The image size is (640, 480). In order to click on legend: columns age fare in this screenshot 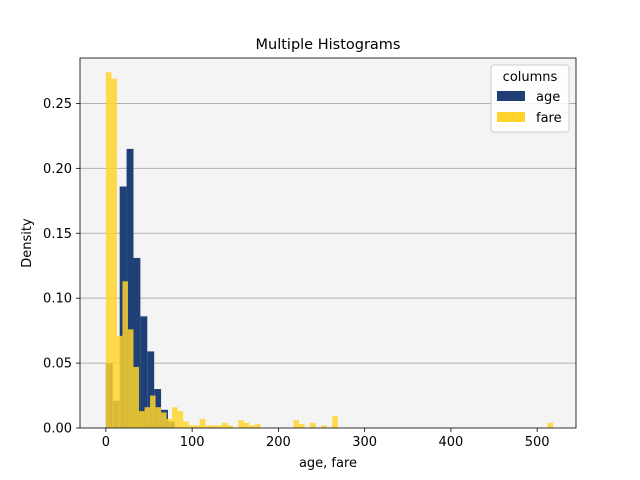, I will do `click(530, 98)`.